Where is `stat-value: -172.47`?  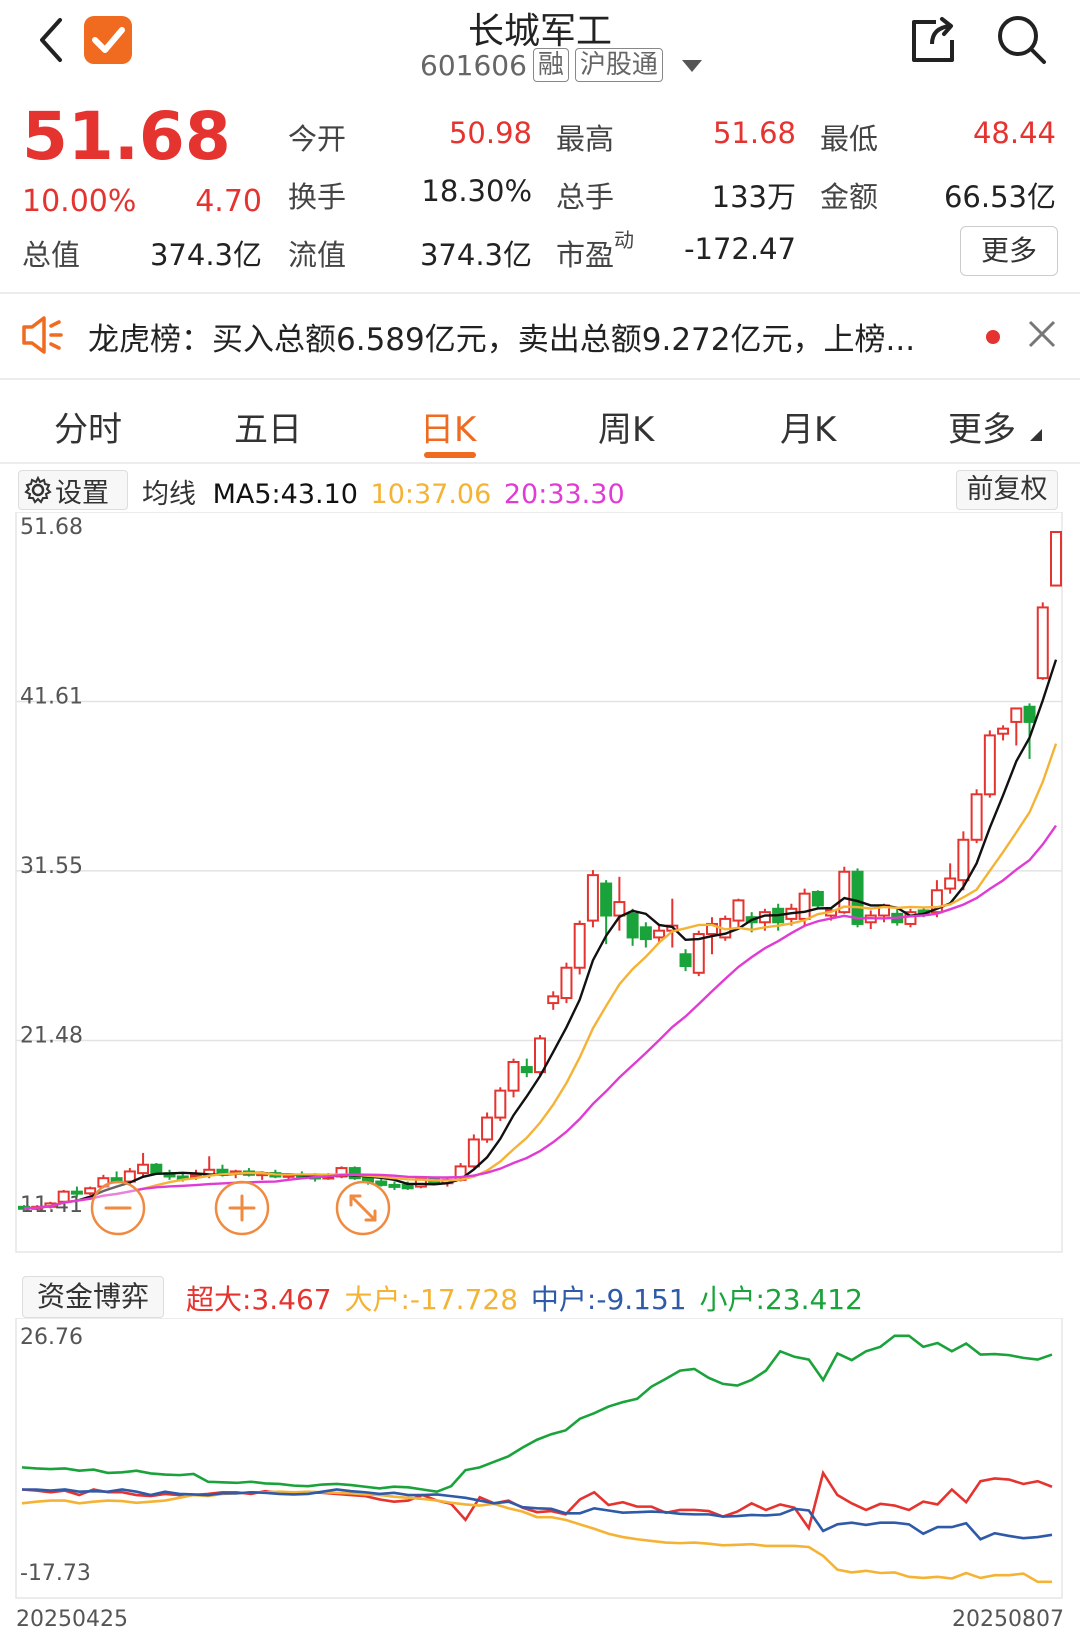 stat-value: -172.47 is located at coordinates (740, 249).